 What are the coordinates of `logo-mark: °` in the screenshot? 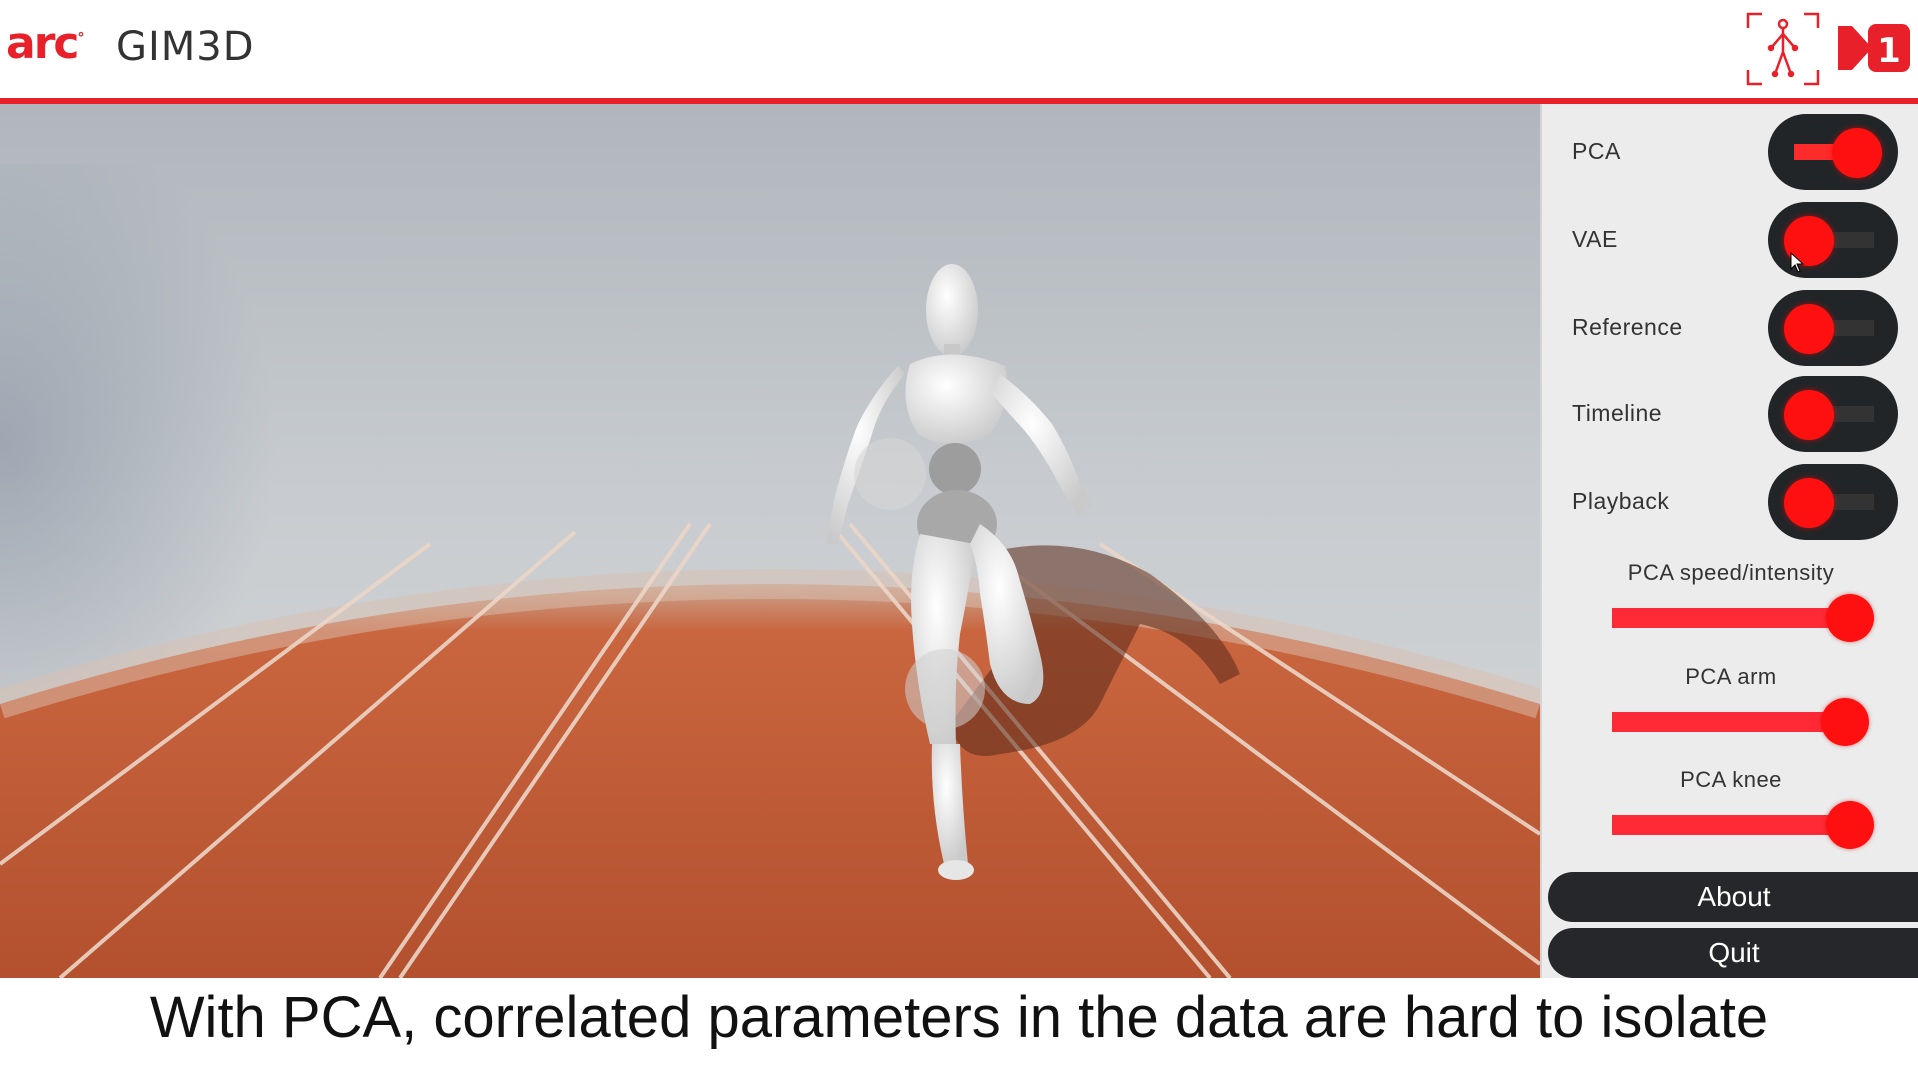 It's located at (80, 38).